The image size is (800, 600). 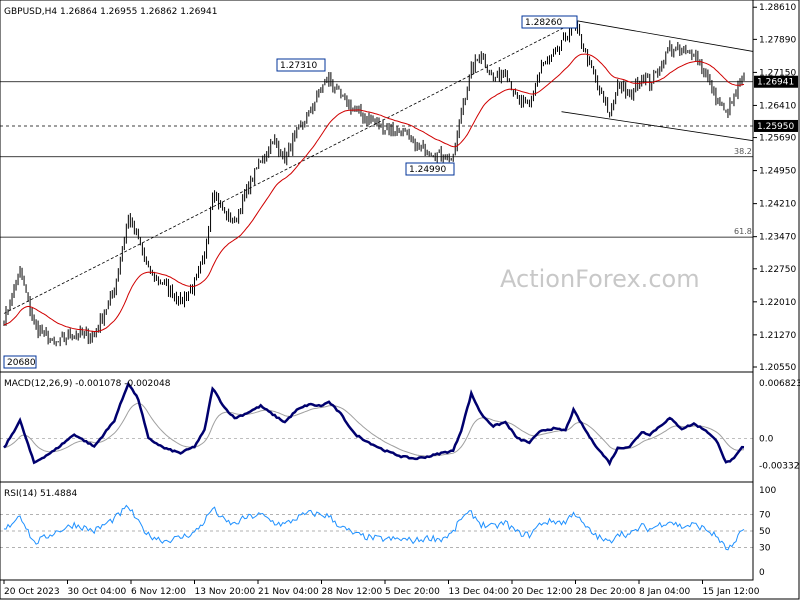 I want to click on time-tick-label: 21 Nov 04:00, so click(x=288, y=592).